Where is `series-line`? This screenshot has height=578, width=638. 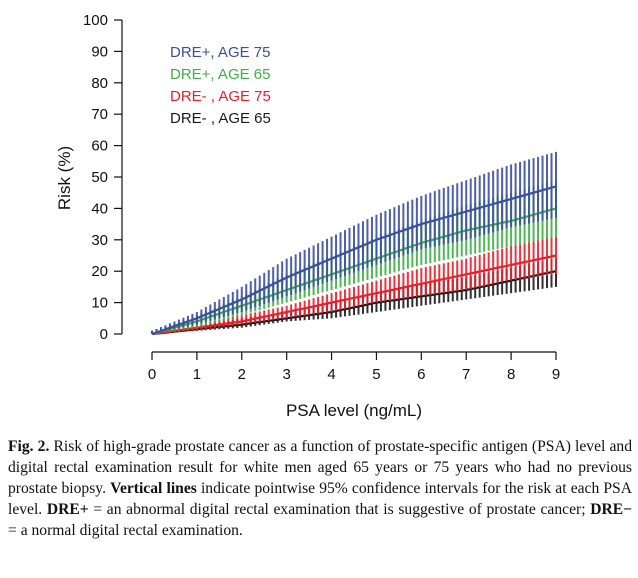
series-line is located at coordinates (354, 295).